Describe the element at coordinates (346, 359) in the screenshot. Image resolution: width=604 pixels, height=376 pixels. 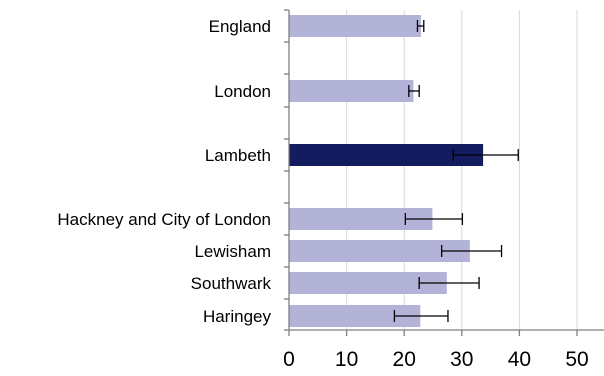
I see `x-tick-label: 10` at that location.